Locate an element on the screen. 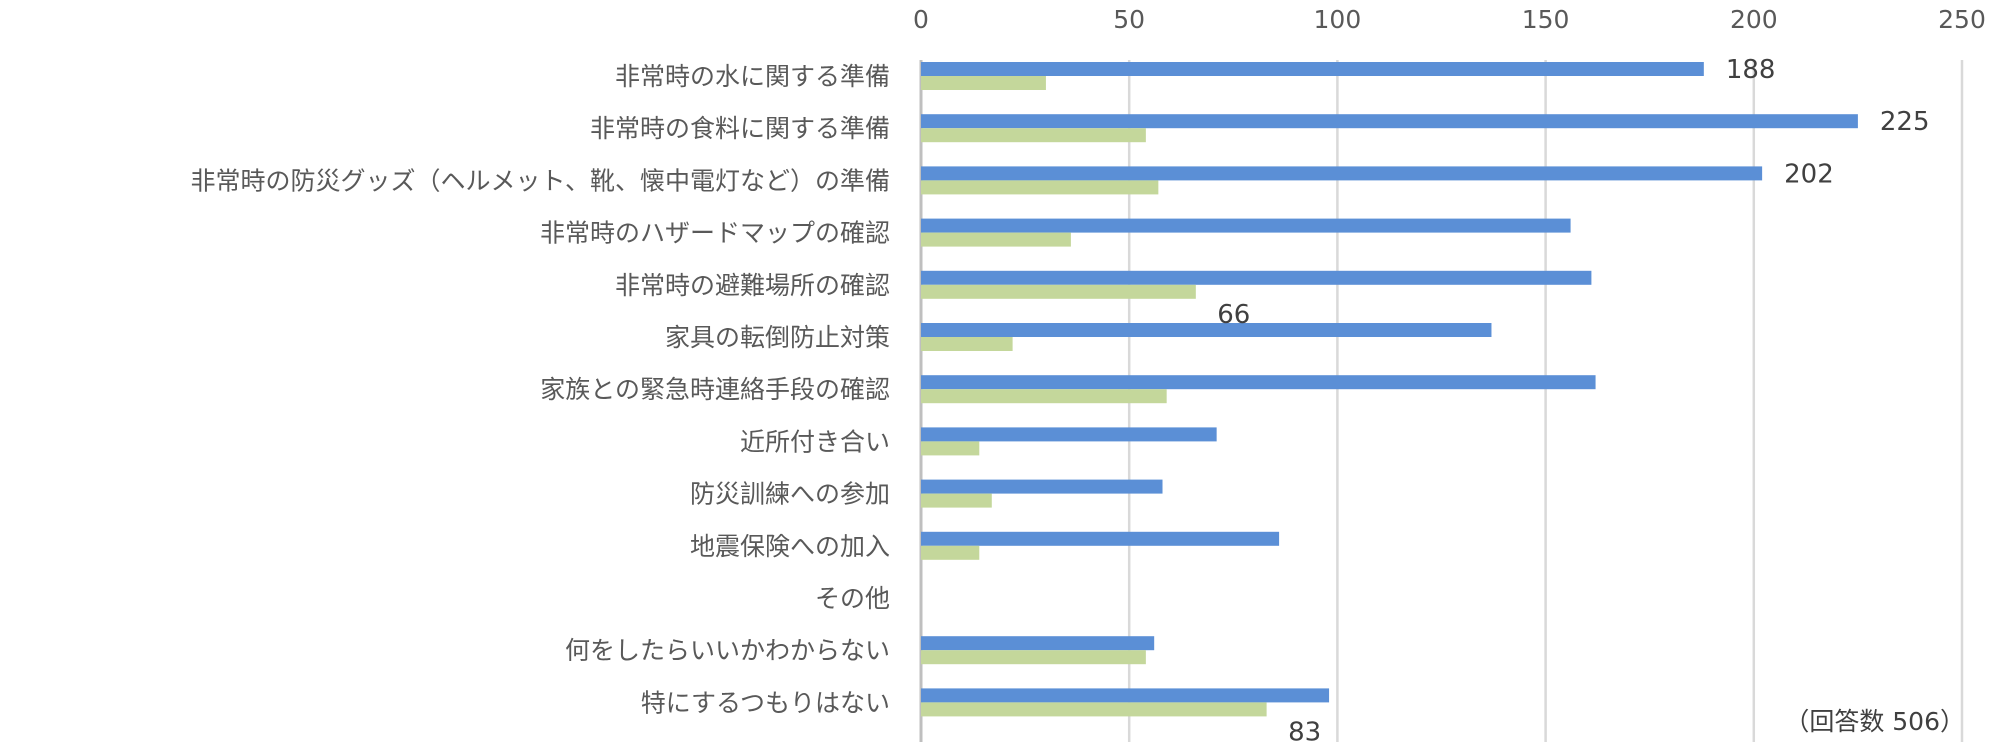 The width and height of the screenshot is (2009, 752). category-label: 地震保険への加入 is located at coordinates (790, 546).